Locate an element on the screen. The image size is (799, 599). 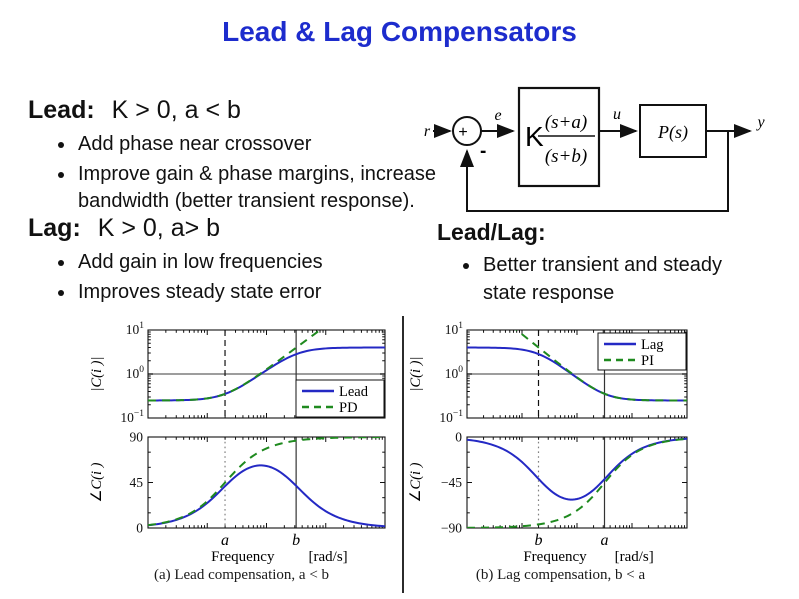
svg-text: −45 is located at coordinates (451, 482).